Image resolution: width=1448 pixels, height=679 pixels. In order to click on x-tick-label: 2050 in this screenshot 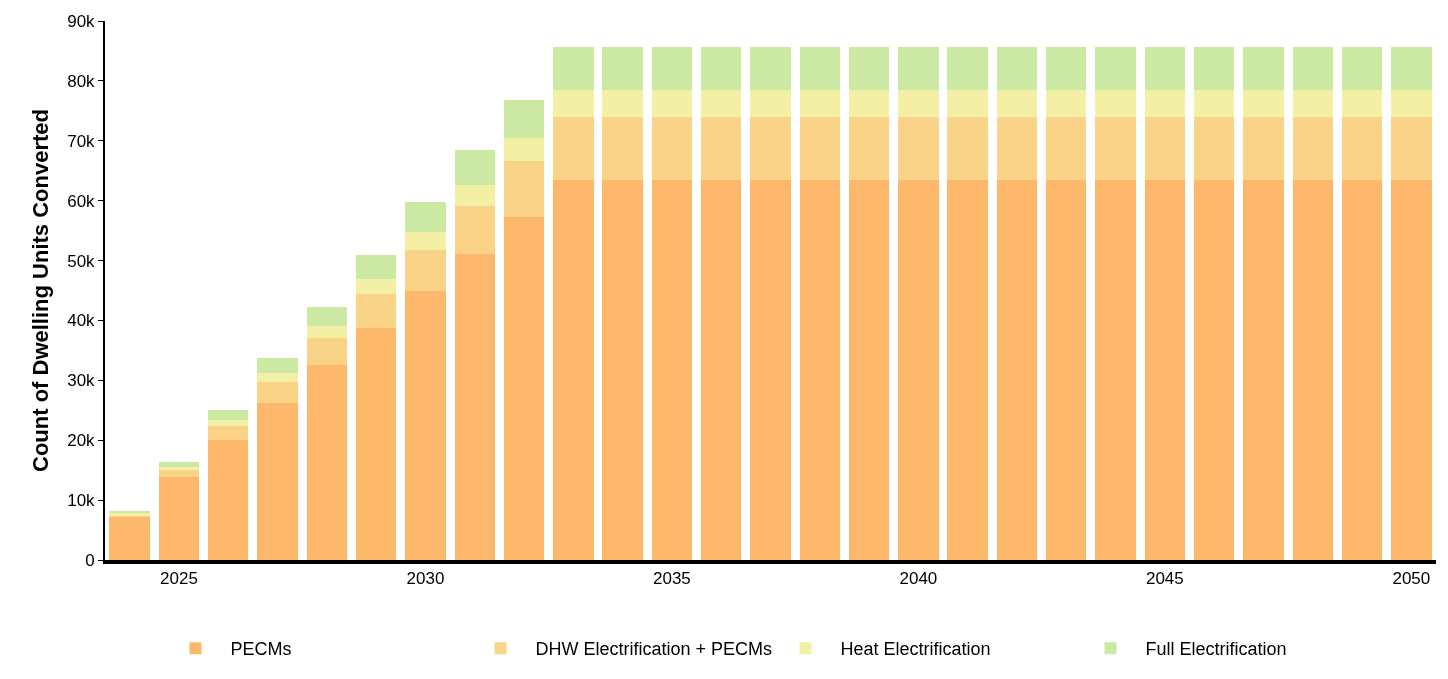, I will do `click(1411, 579)`.